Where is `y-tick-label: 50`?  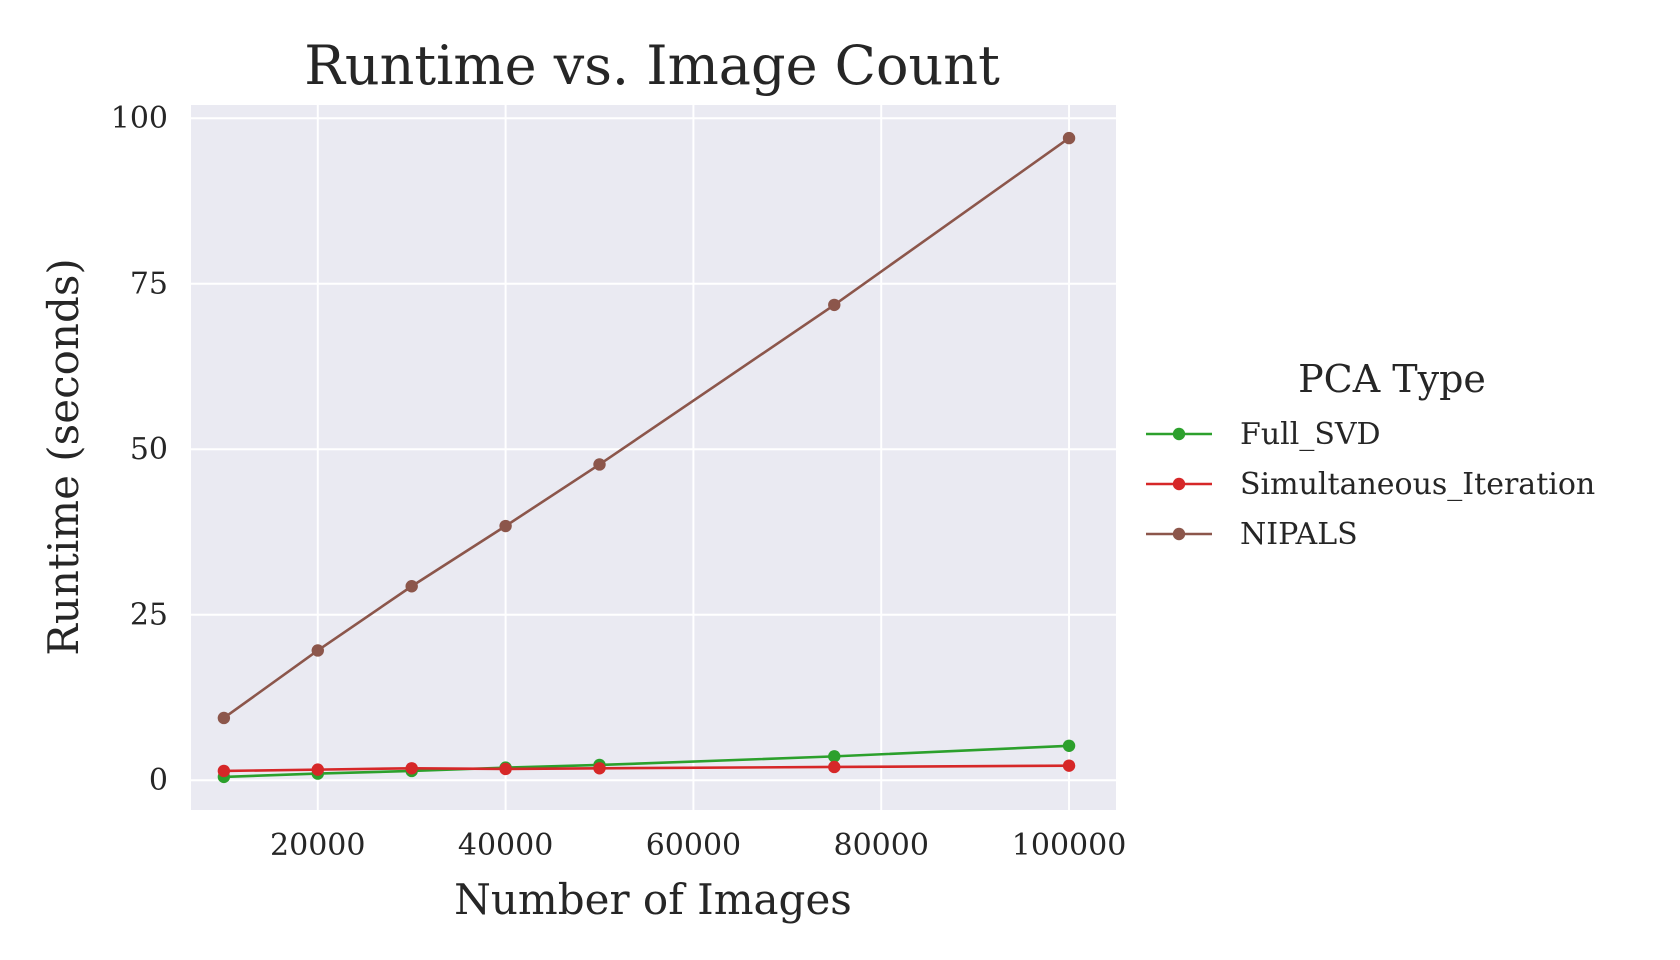 y-tick-label: 50 is located at coordinates (149, 449).